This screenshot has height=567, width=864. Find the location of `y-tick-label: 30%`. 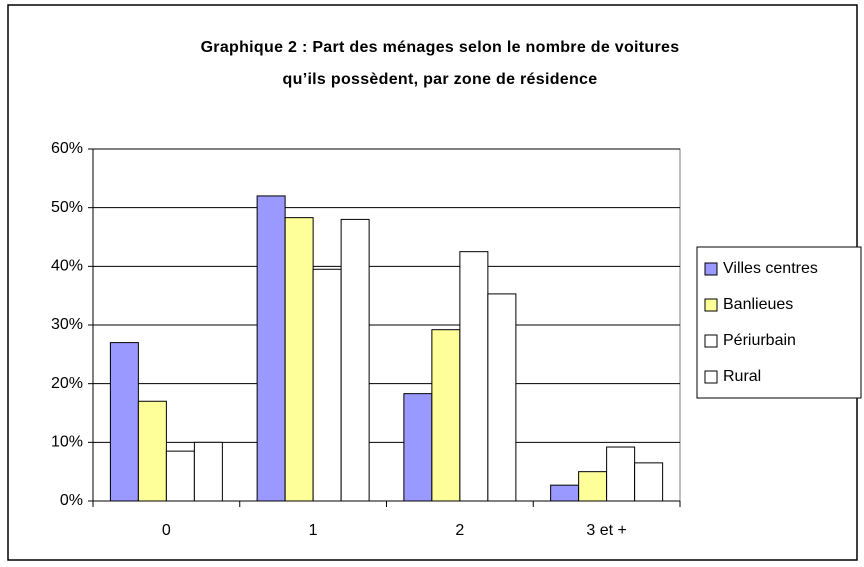

y-tick-label: 30% is located at coordinates (67, 324).